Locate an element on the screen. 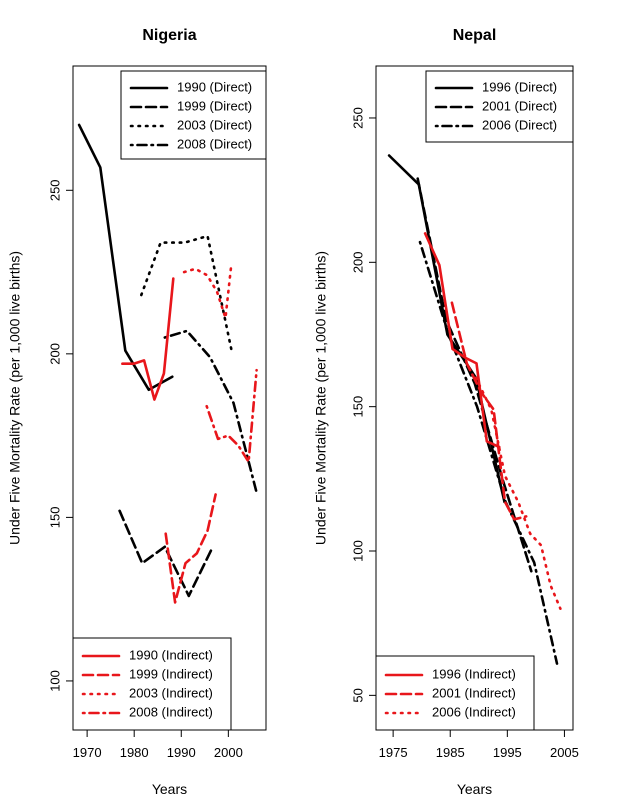 This screenshot has width=617, height=805. x-tick-label: 2005 is located at coordinates (564, 752).